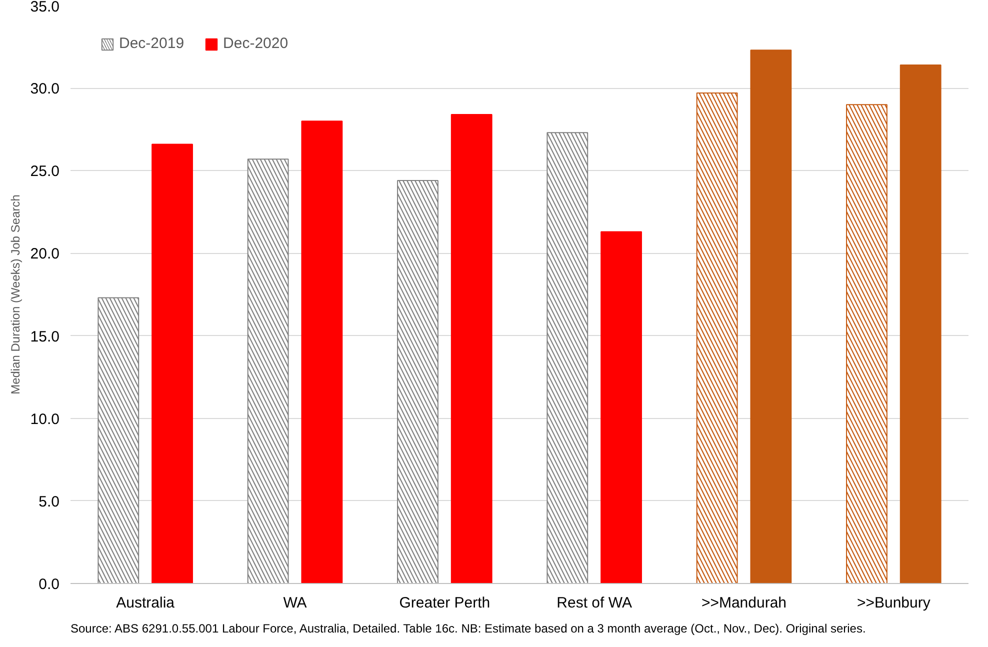 This screenshot has height=647, width=988. I want to click on x-tick-label: Australia, so click(146, 603).